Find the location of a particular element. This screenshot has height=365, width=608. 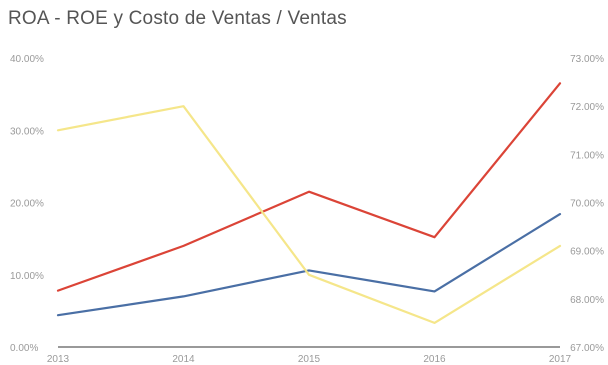

right-tick-label: 68.00% is located at coordinates (587, 300).